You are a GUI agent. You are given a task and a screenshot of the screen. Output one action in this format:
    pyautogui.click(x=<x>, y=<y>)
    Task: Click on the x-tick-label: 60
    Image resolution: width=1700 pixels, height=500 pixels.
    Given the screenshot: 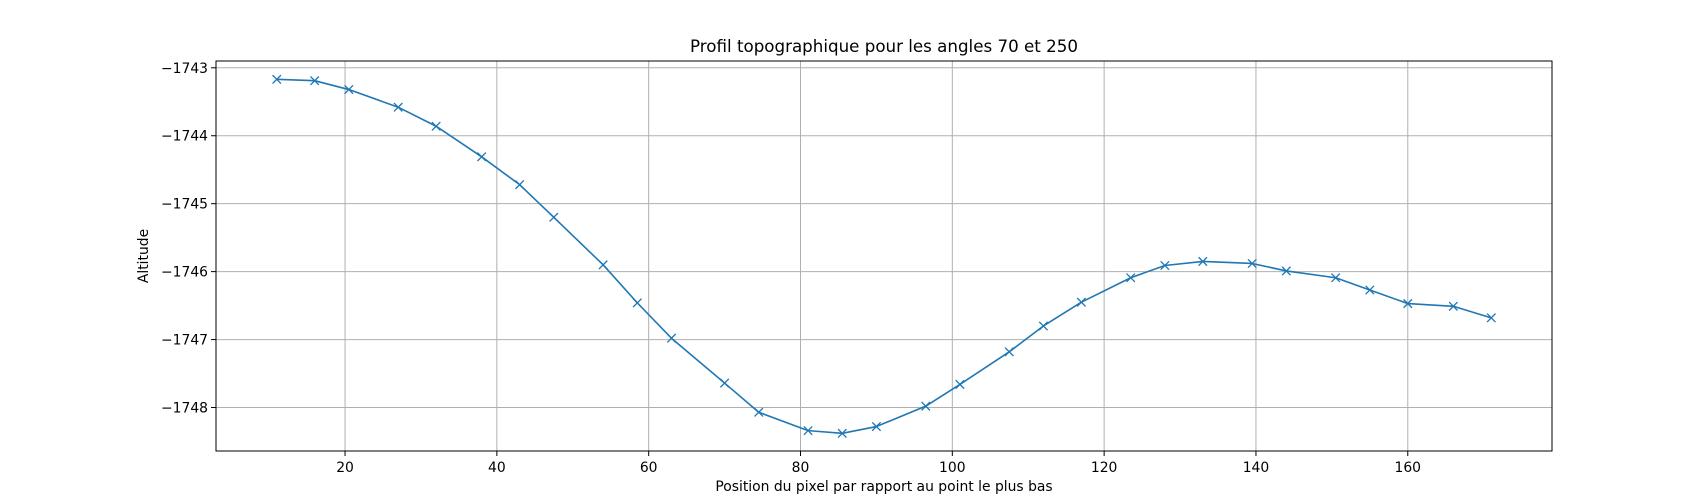 What is the action you would take?
    pyautogui.click(x=649, y=468)
    